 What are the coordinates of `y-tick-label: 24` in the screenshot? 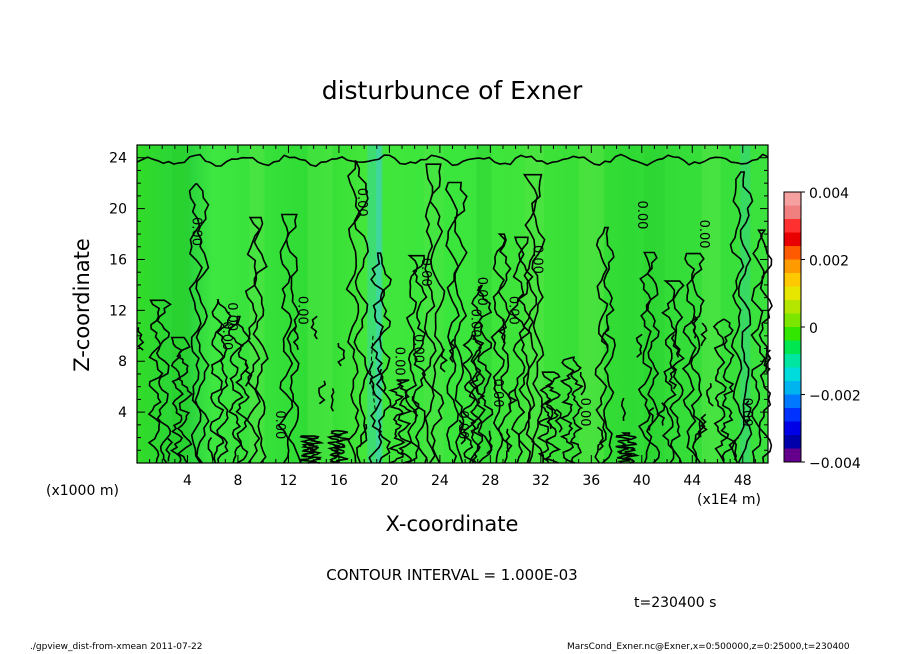 It's located at (118, 159).